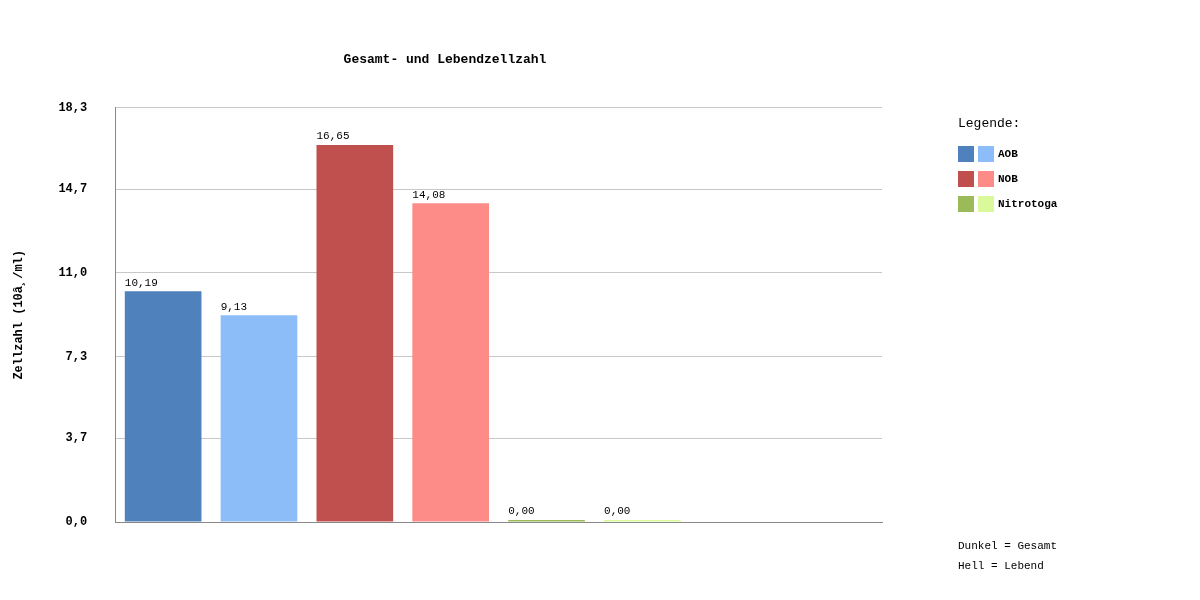 Image resolution: width=1200 pixels, height=600 pixels. What do you see at coordinates (234, 306) in the screenshot?
I see `data-label: 9,13` at bounding box center [234, 306].